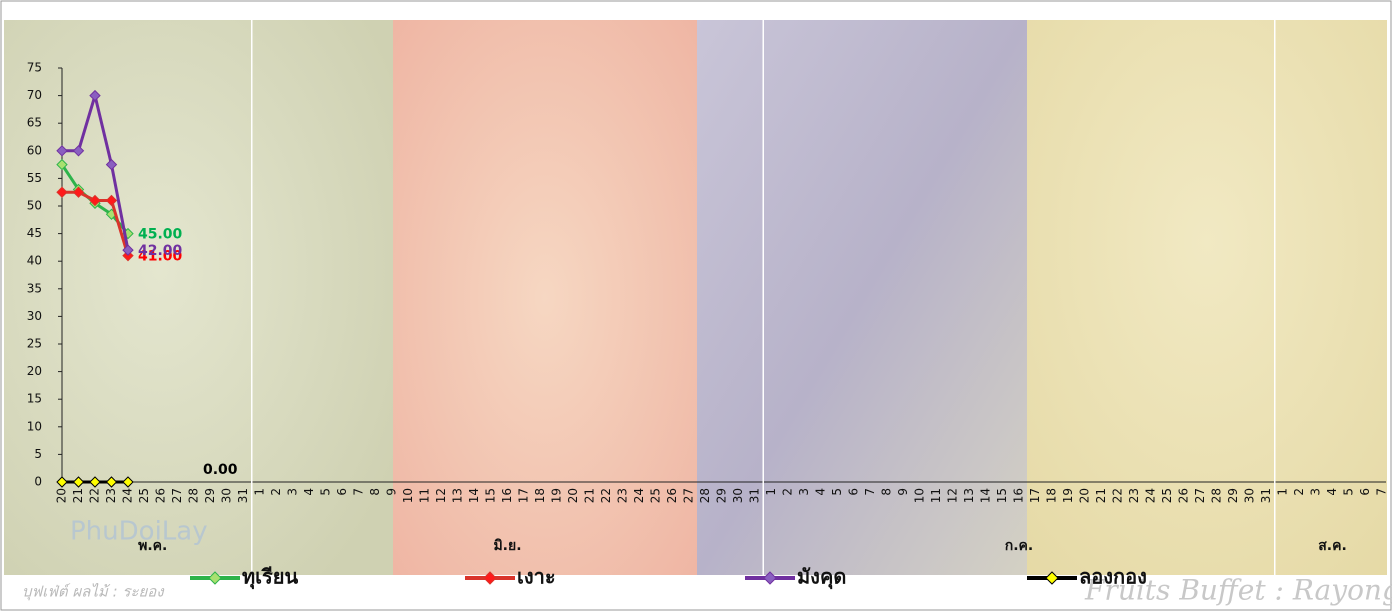 The image size is (1392, 615). I want to click on x-tick-label: 11, so click(425, 495).